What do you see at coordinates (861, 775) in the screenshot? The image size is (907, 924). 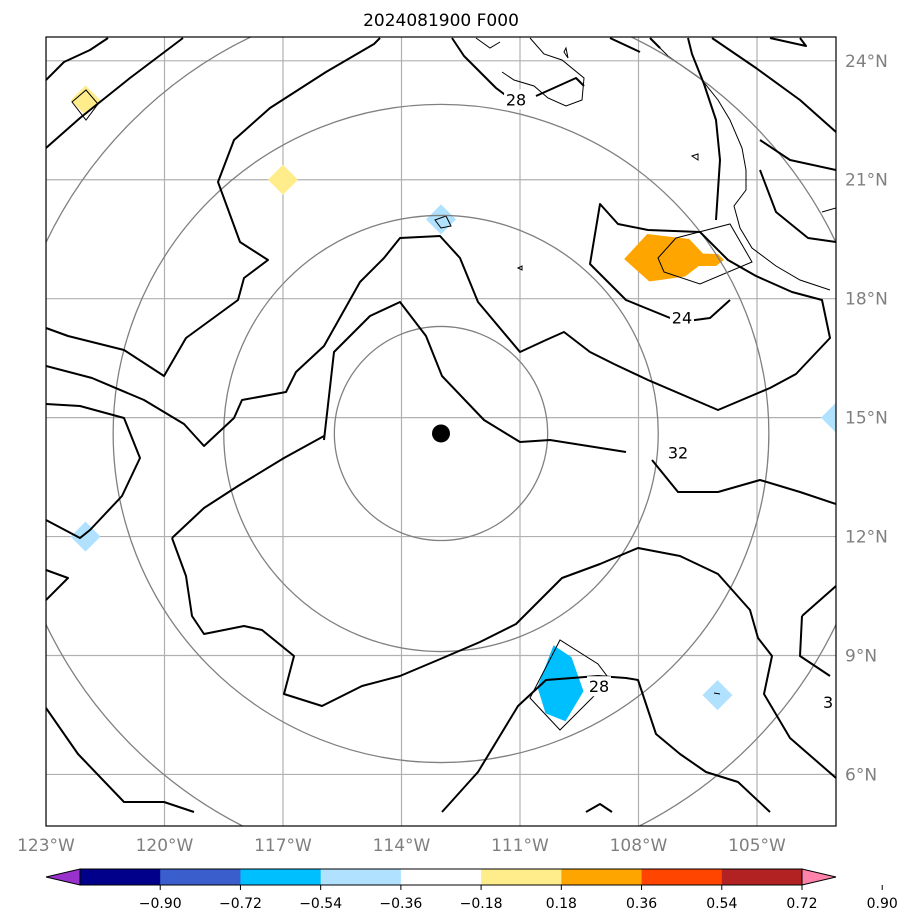 I see `lat-tick-label: 6°N` at bounding box center [861, 775].